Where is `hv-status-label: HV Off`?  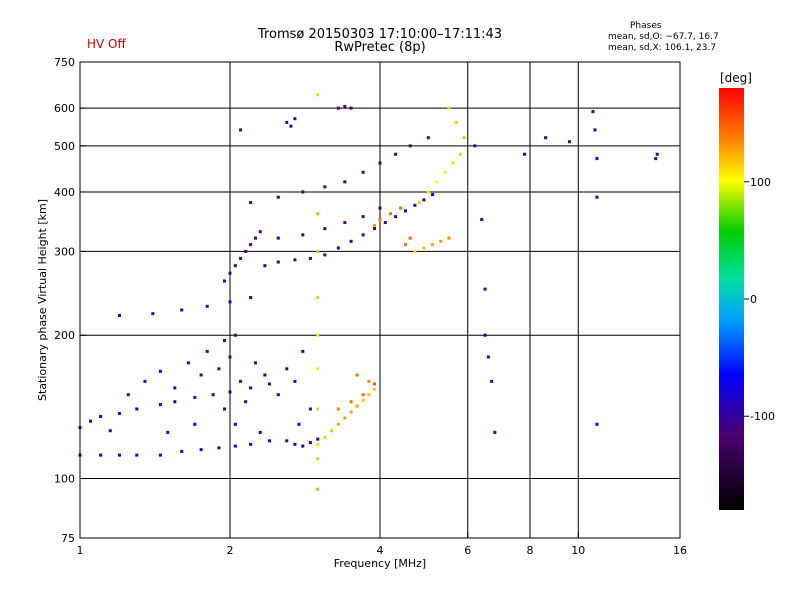 hv-status-label: HV Off is located at coordinates (106, 44).